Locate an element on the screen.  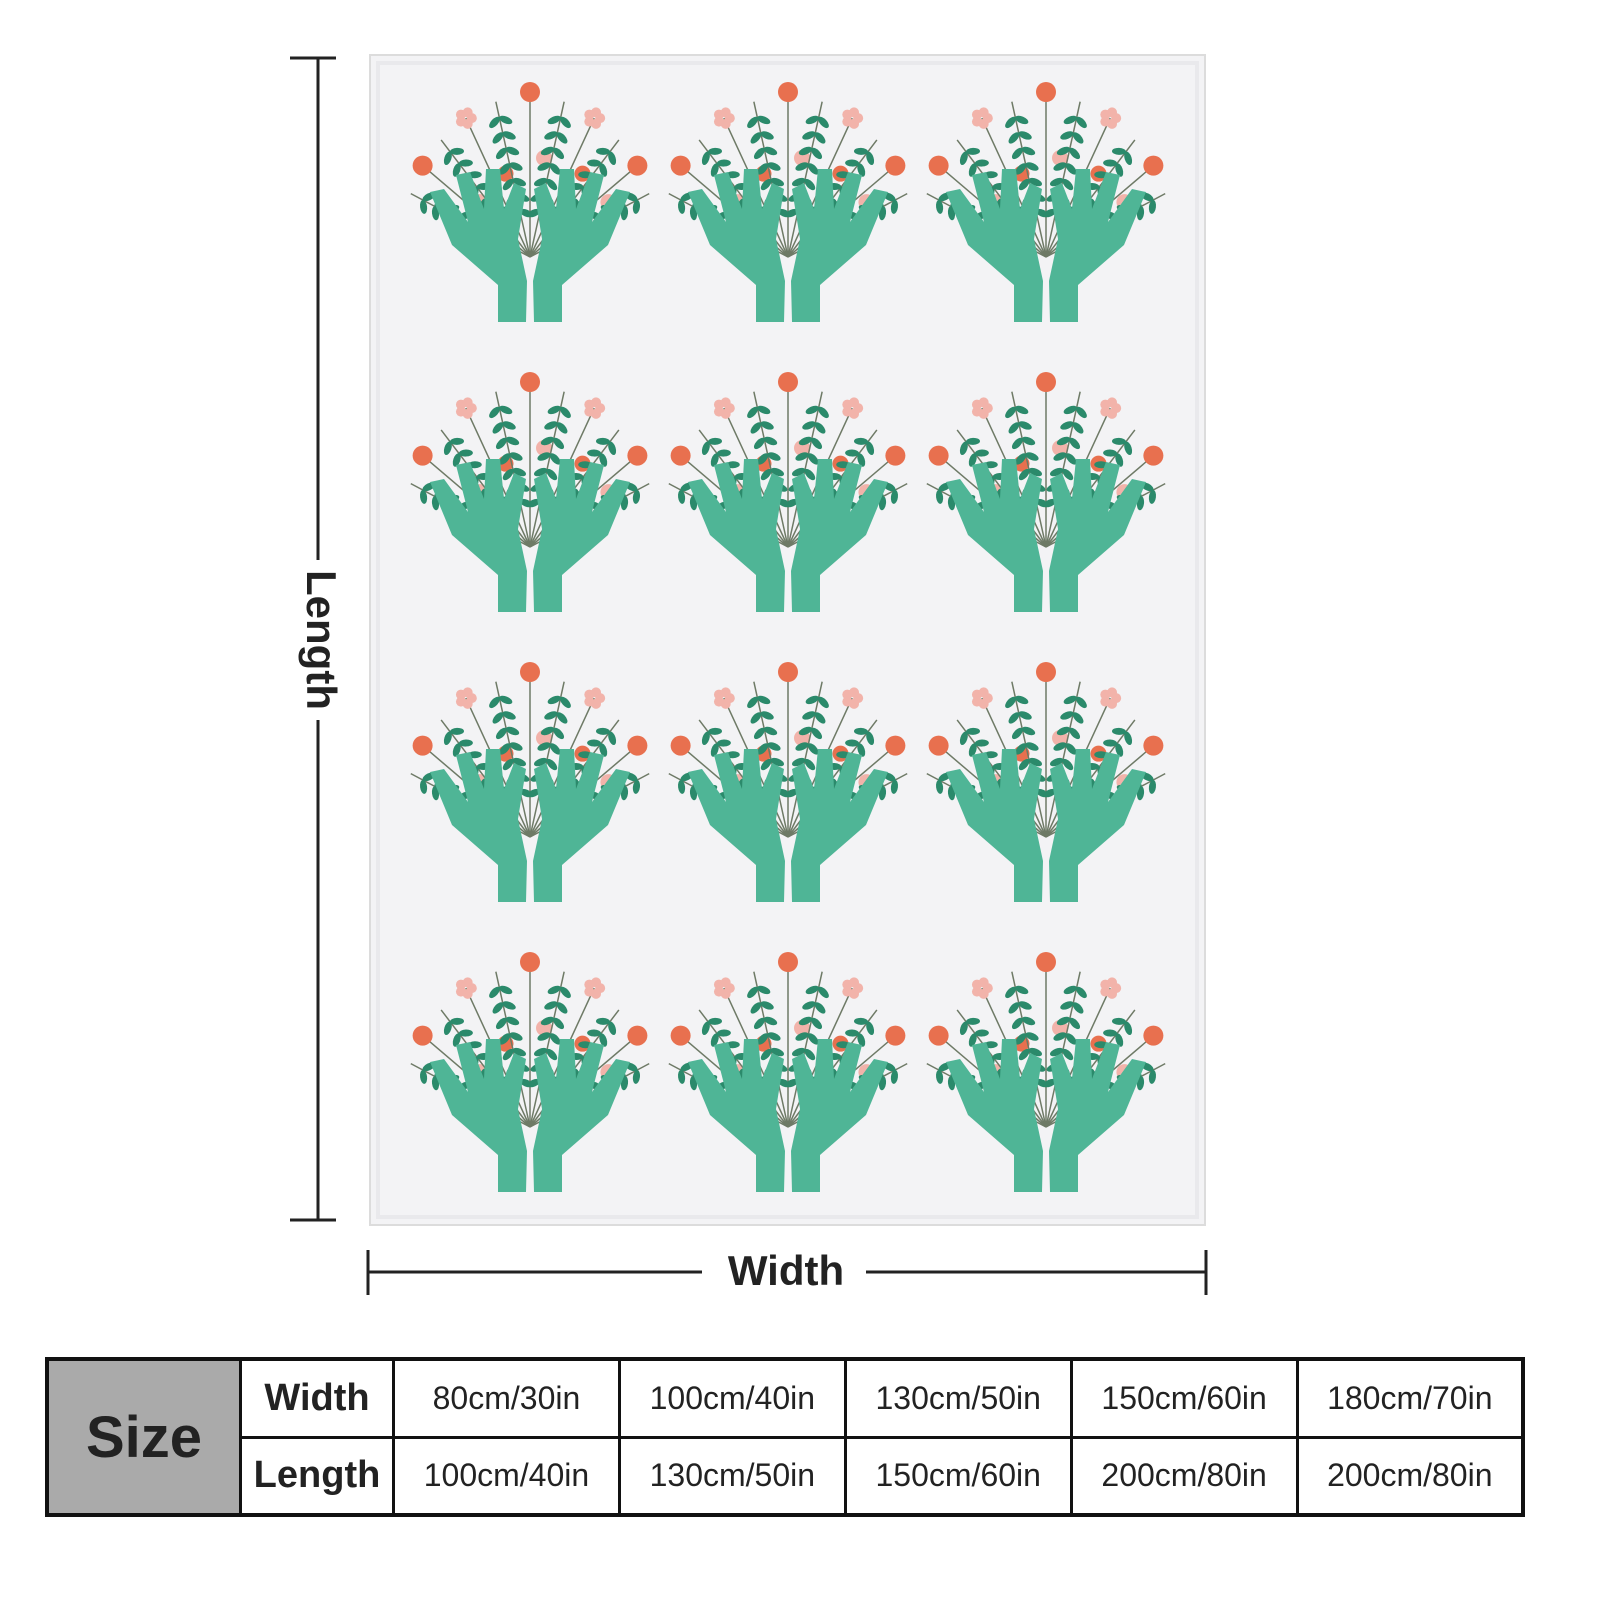
length-arrow is located at coordinates (313, 639).